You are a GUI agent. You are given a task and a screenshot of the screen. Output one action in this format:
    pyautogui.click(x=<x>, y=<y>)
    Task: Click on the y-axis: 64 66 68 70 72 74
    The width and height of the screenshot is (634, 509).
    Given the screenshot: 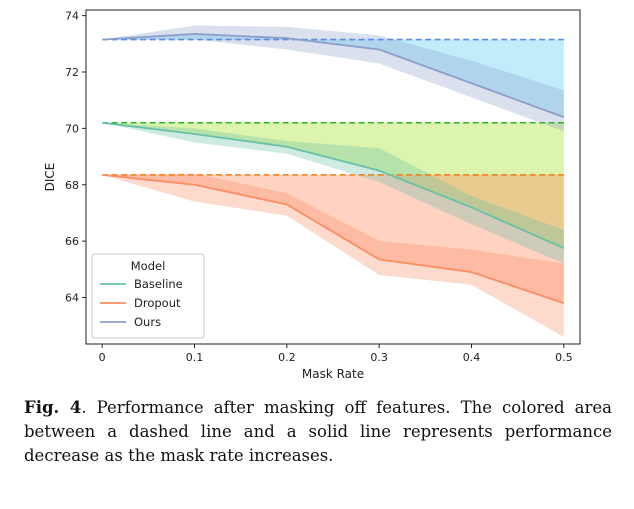 What is the action you would take?
    pyautogui.click(x=75, y=157)
    